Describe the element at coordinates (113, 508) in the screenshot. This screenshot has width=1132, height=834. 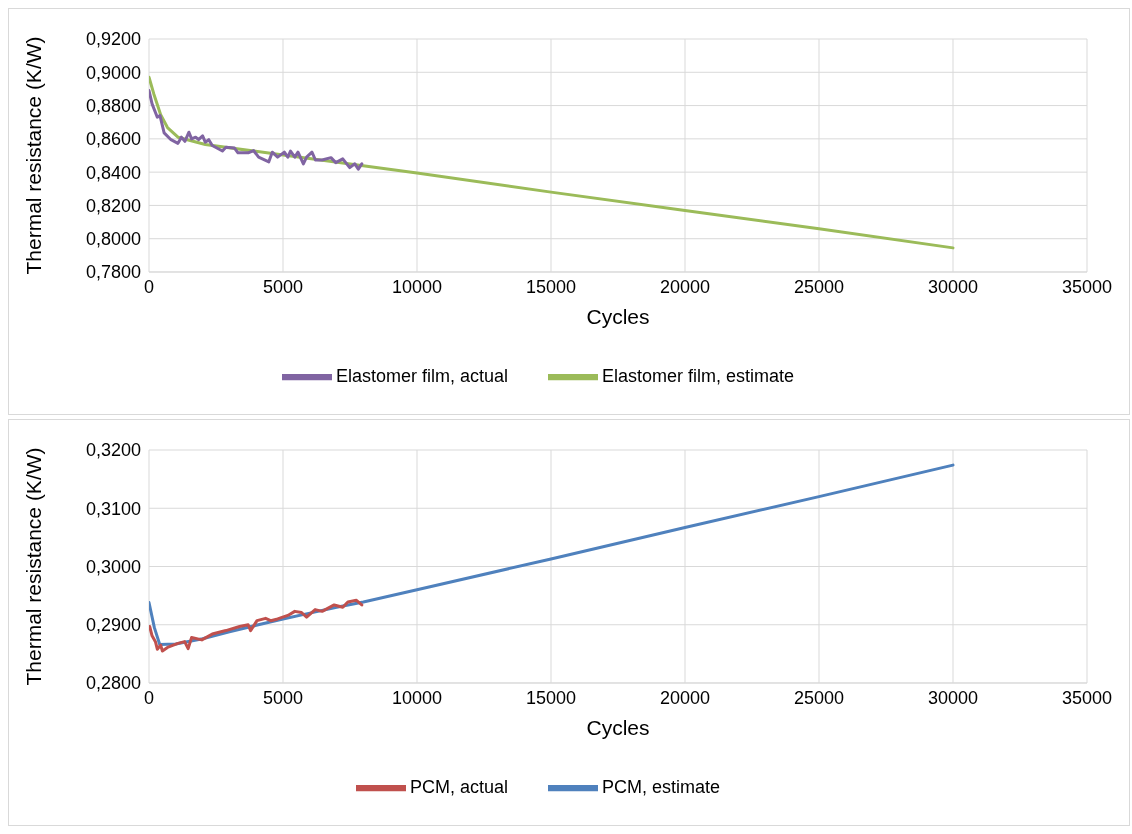
I see `y-tick-label: 0,3100` at that location.